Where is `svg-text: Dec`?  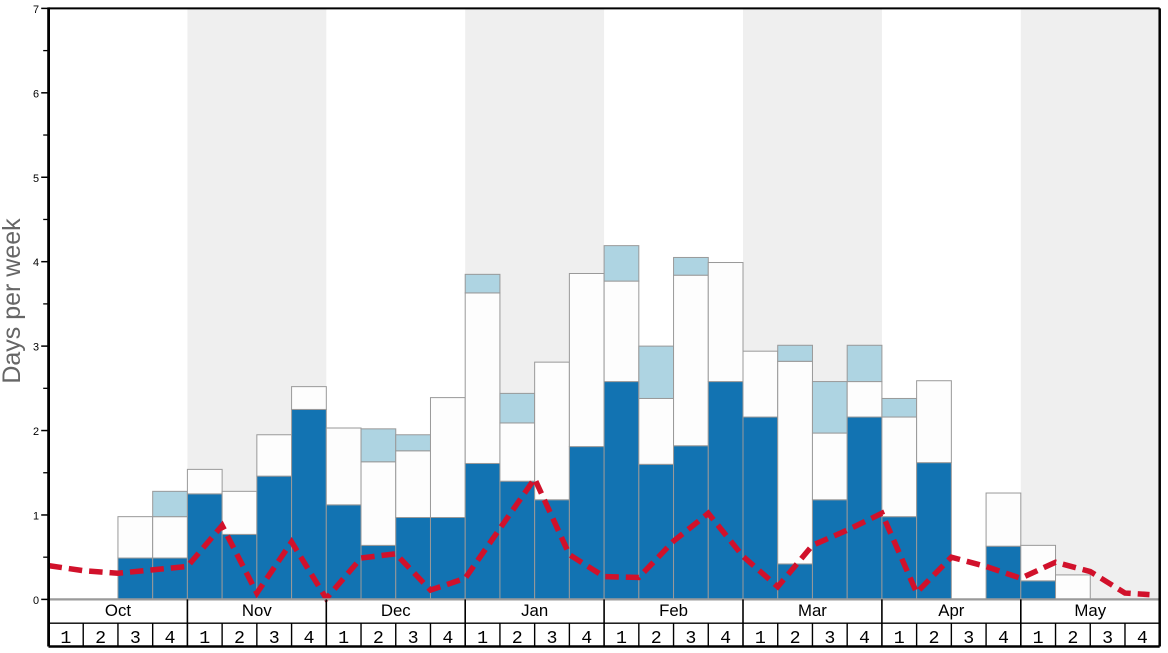
svg-text: Dec is located at coordinates (396, 610).